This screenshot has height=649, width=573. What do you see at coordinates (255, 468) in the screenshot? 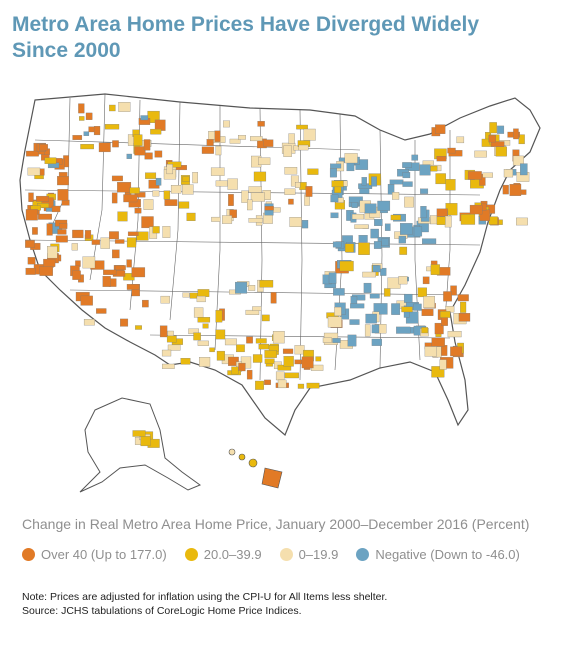
I see `hawaii-islands` at bounding box center [255, 468].